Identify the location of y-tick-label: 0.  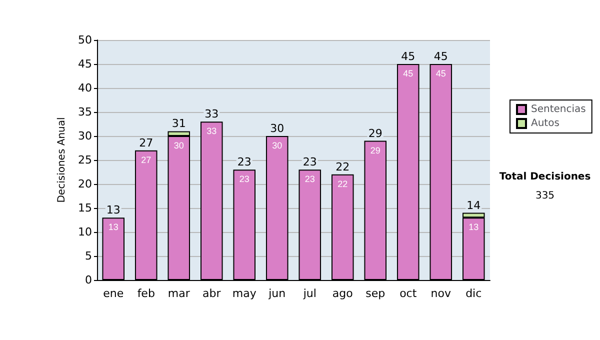
(88, 280).